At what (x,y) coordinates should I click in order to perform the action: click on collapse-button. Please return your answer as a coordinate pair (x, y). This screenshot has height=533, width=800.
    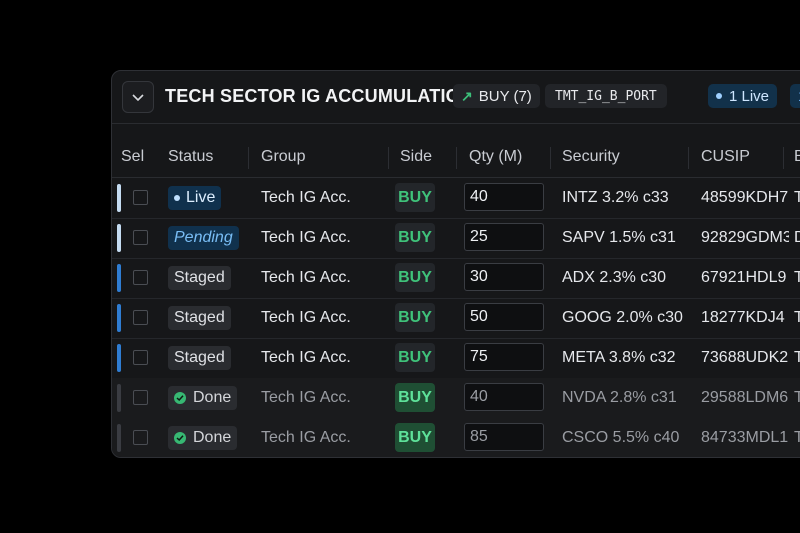
    Looking at the image, I should click on (138, 97).